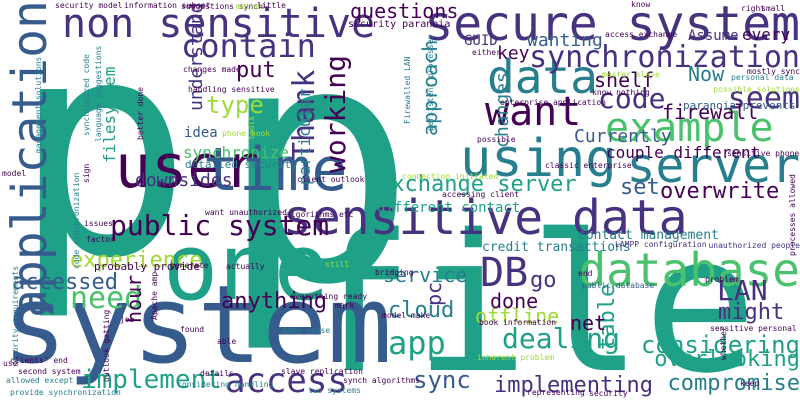 The height and width of the screenshot is (400, 800). I want to click on word-compromise: compromise, so click(733, 383).